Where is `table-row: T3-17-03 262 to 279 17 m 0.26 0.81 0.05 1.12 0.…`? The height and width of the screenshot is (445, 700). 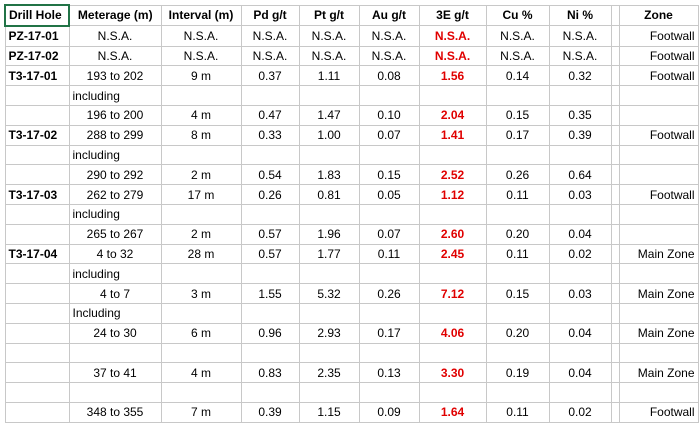 table-row: T3-17-03 262 to 279 17 m 0.26 0.81 0.05 1.12 0.… is located at coordinates (351, 194).